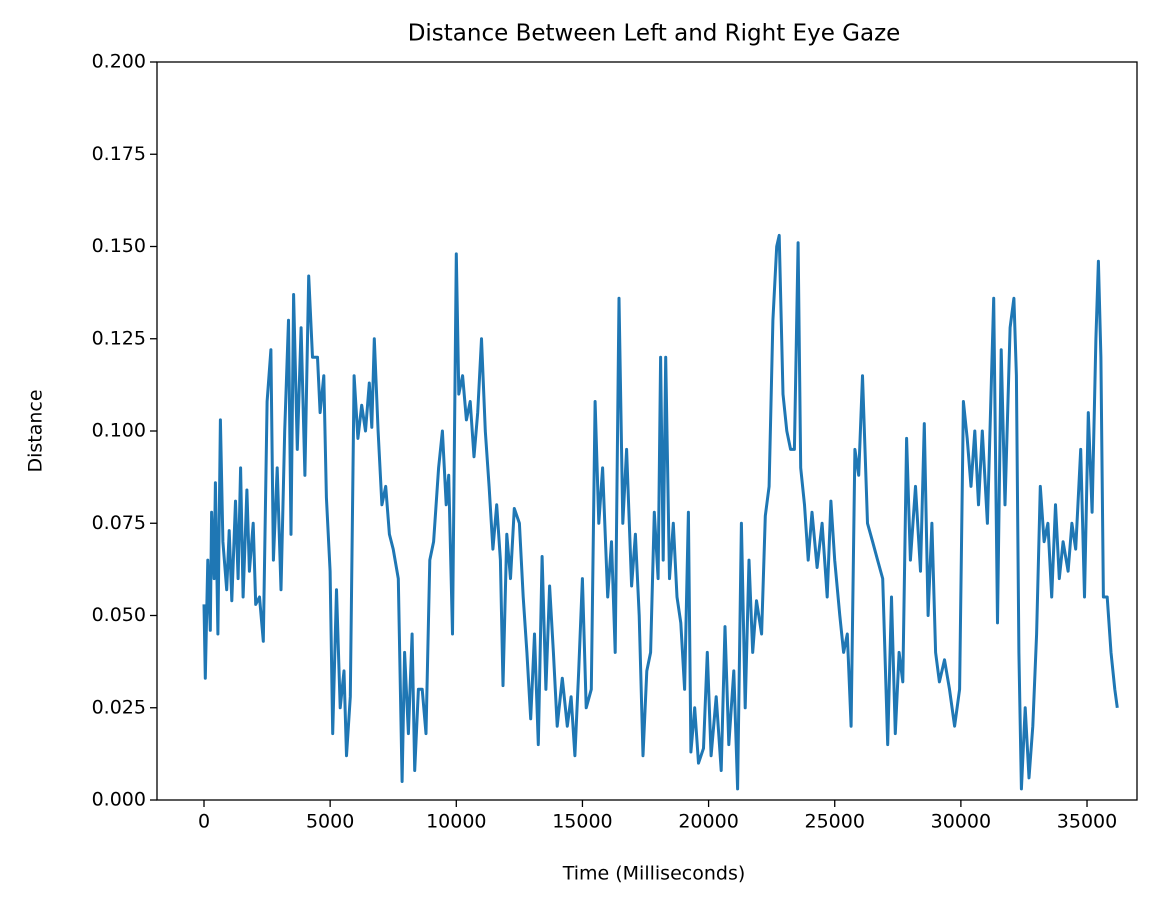  I want to click on y-tick-label: 0.100, so click(119, 431).